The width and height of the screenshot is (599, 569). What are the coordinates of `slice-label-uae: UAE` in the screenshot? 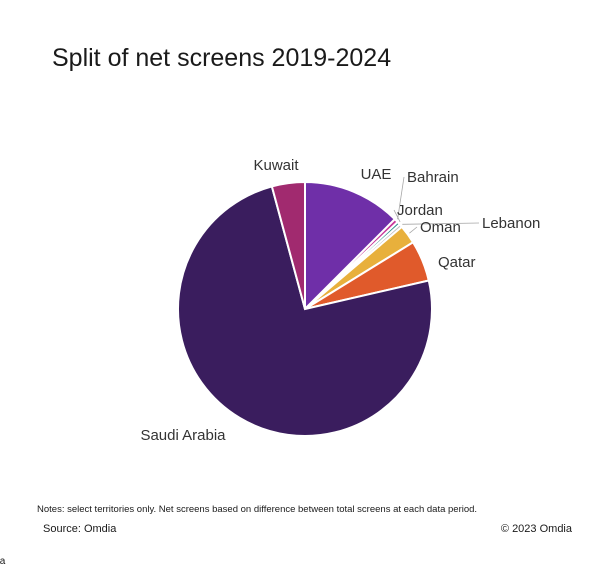 It's located at (376, 174).